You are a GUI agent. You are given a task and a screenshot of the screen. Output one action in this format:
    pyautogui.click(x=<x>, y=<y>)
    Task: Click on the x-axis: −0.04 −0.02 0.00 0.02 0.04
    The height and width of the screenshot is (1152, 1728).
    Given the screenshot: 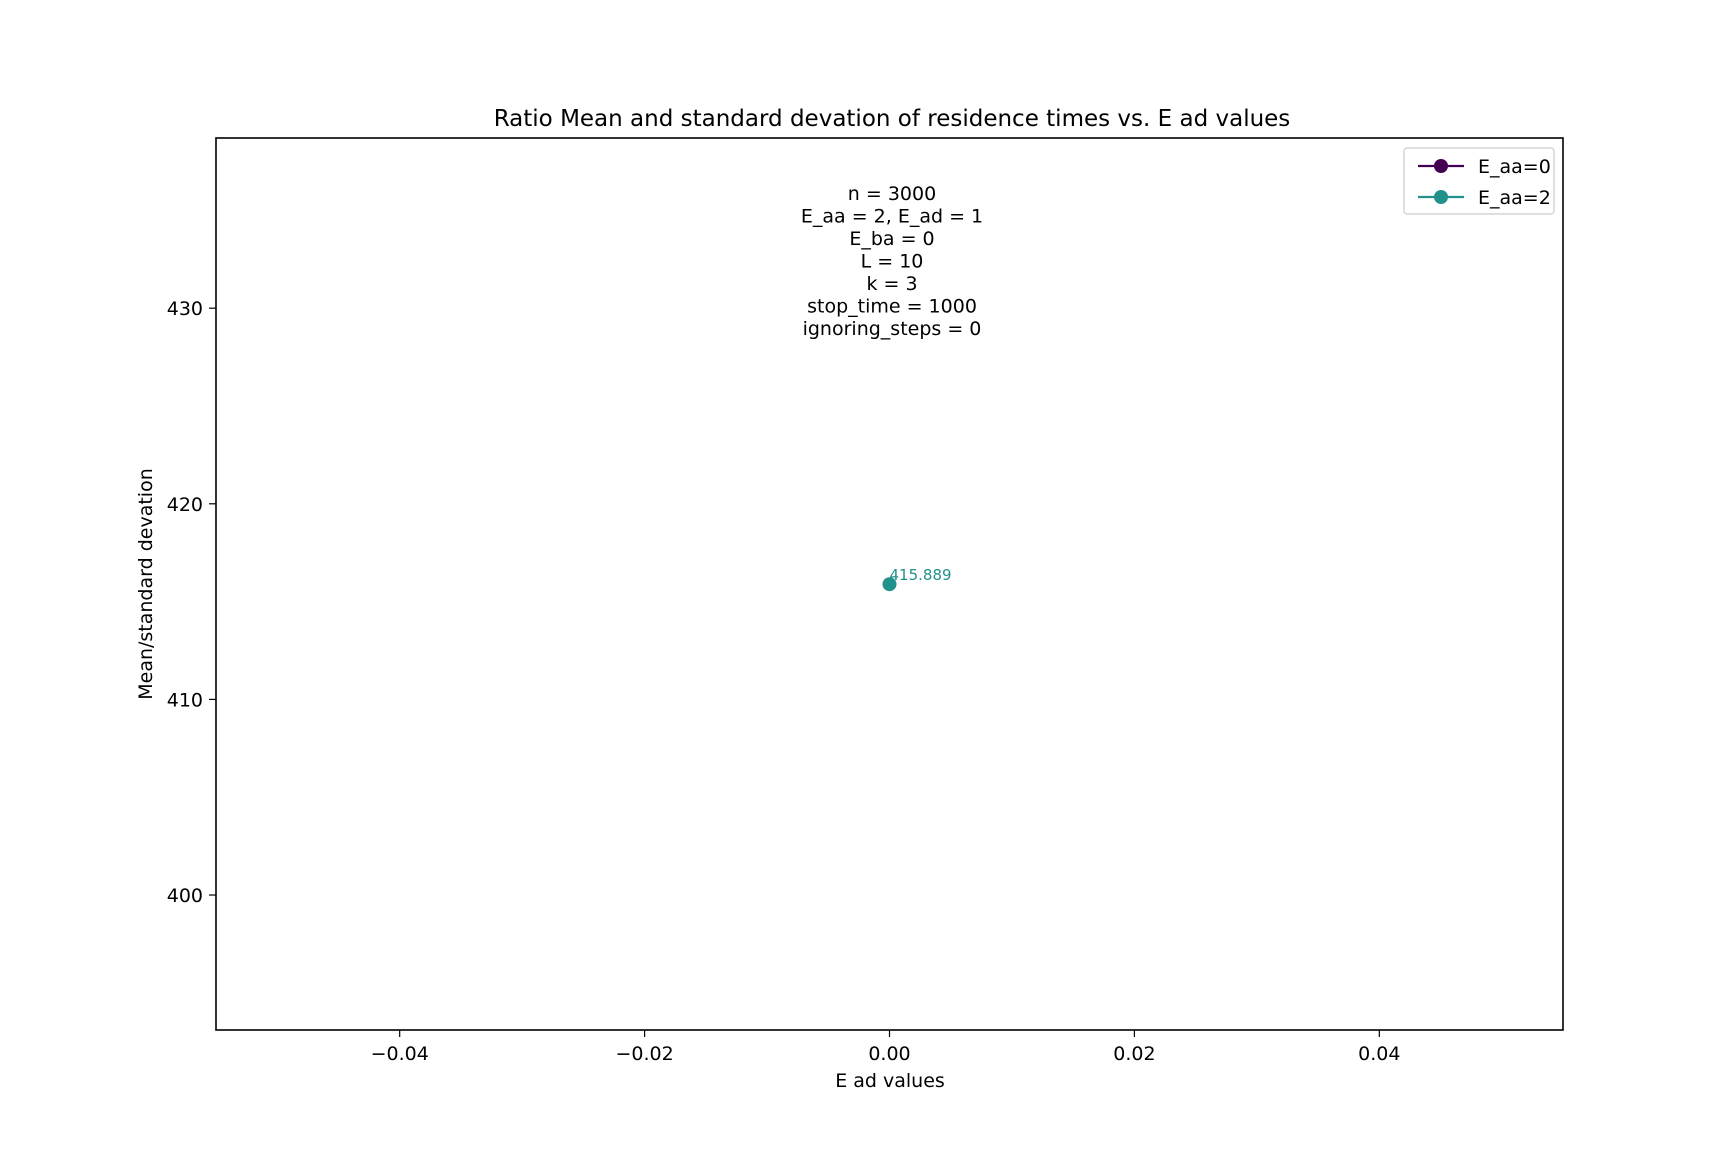 What is the action you would take?
    pyautogui.click(x=885, y=1047)
    